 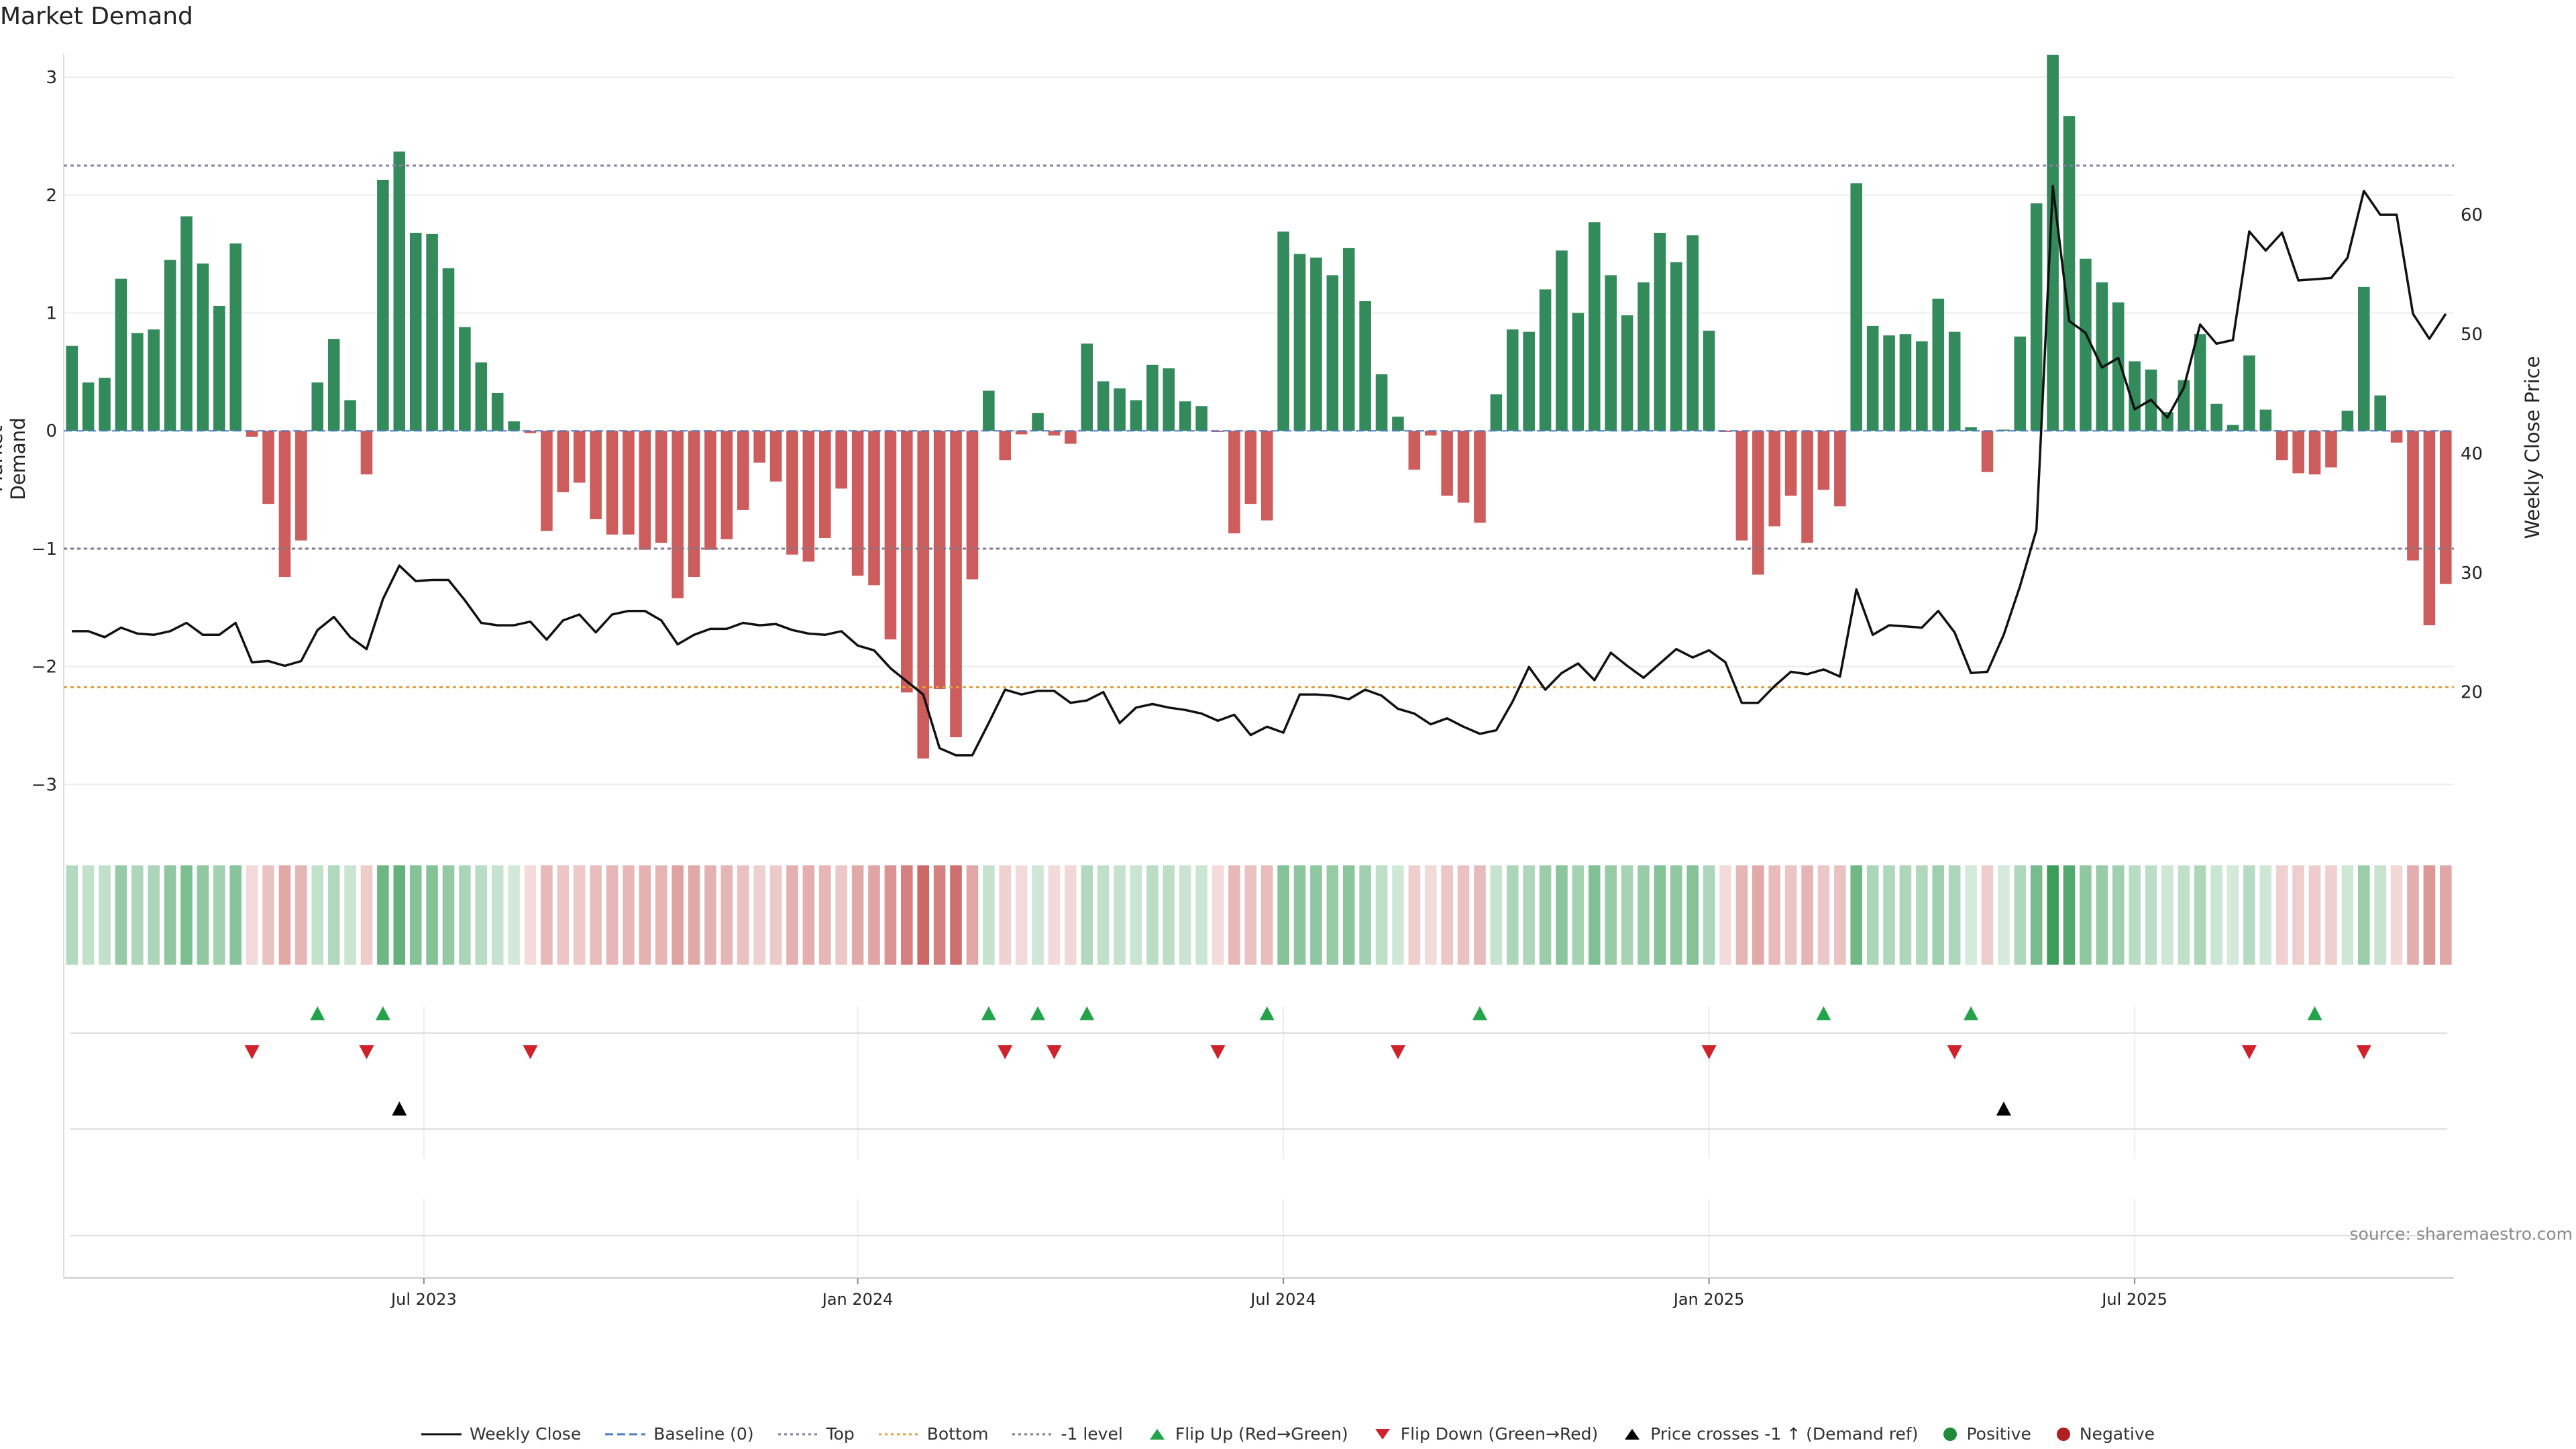 I want to click on legend-item-flip-up: Flip Up (Red→Green), so click(x=1247, y=1434).